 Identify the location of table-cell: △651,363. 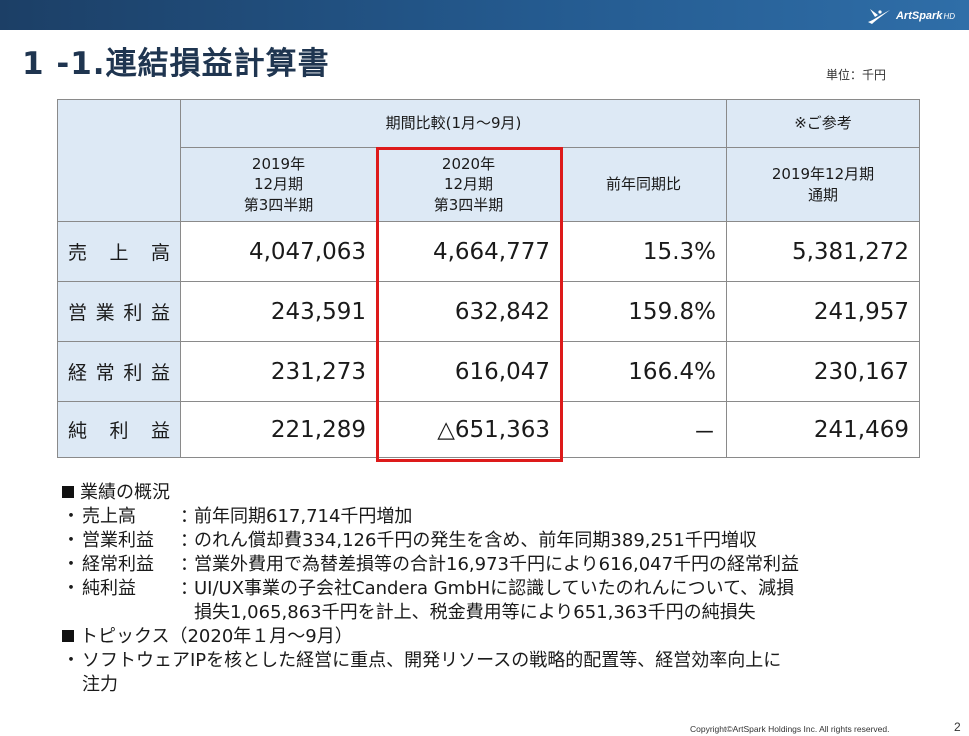
(468, 429).